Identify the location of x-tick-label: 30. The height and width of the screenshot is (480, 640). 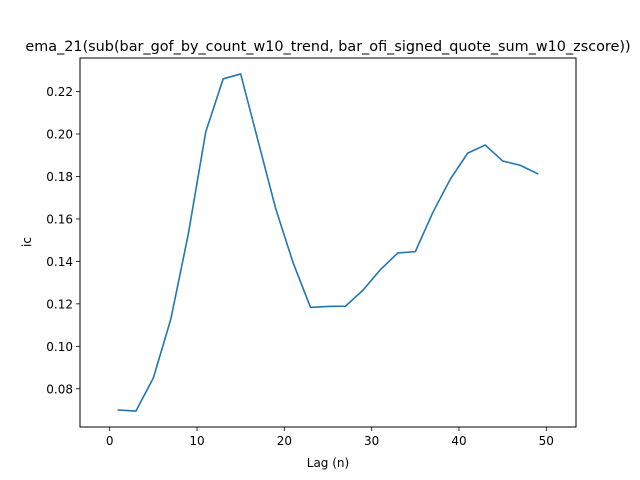
(371, 441).